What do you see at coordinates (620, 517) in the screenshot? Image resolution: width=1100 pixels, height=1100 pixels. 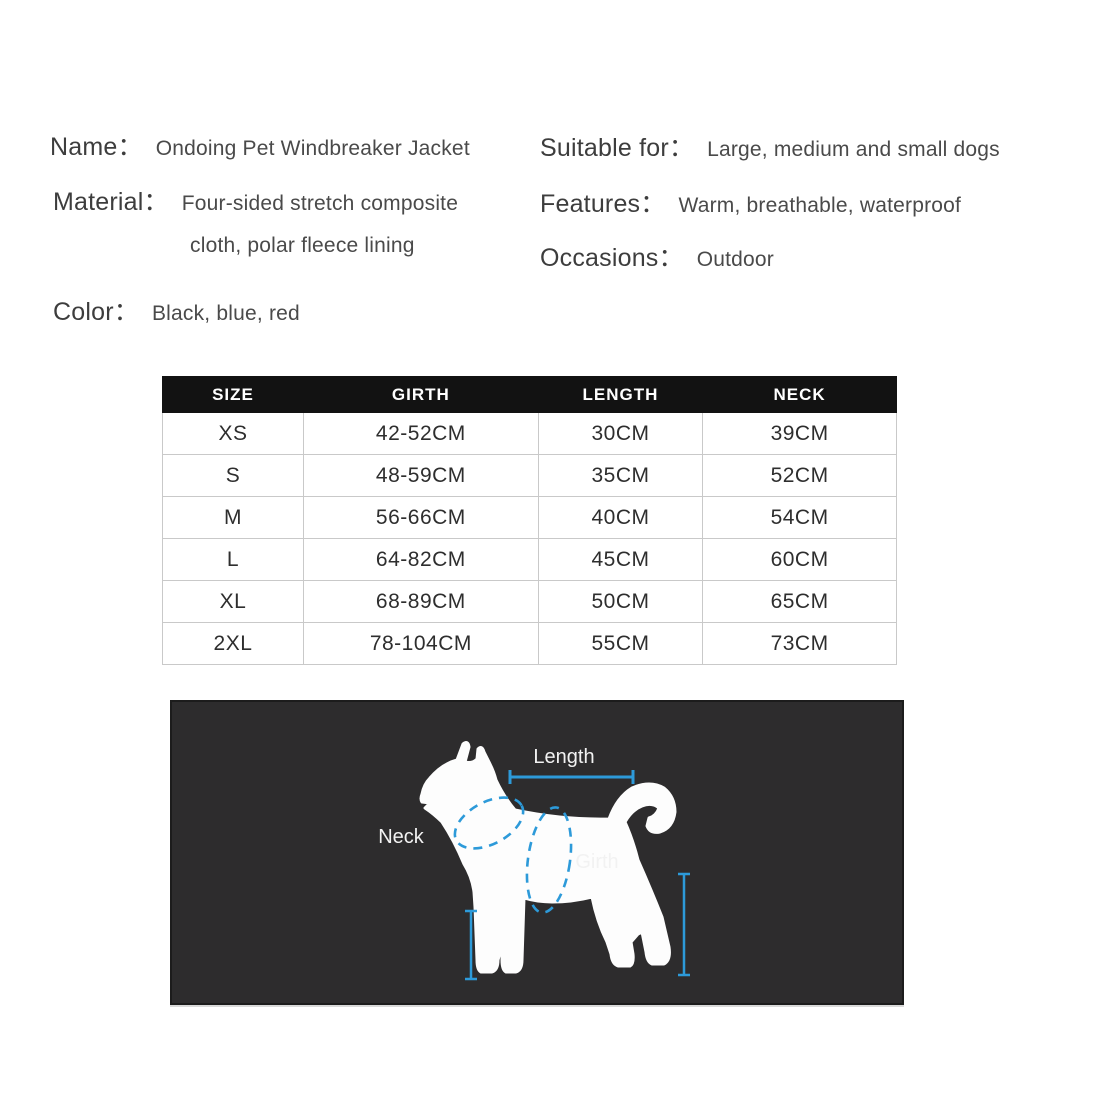 I see `table-cell: 40CM` at bounding box center [620, 517].